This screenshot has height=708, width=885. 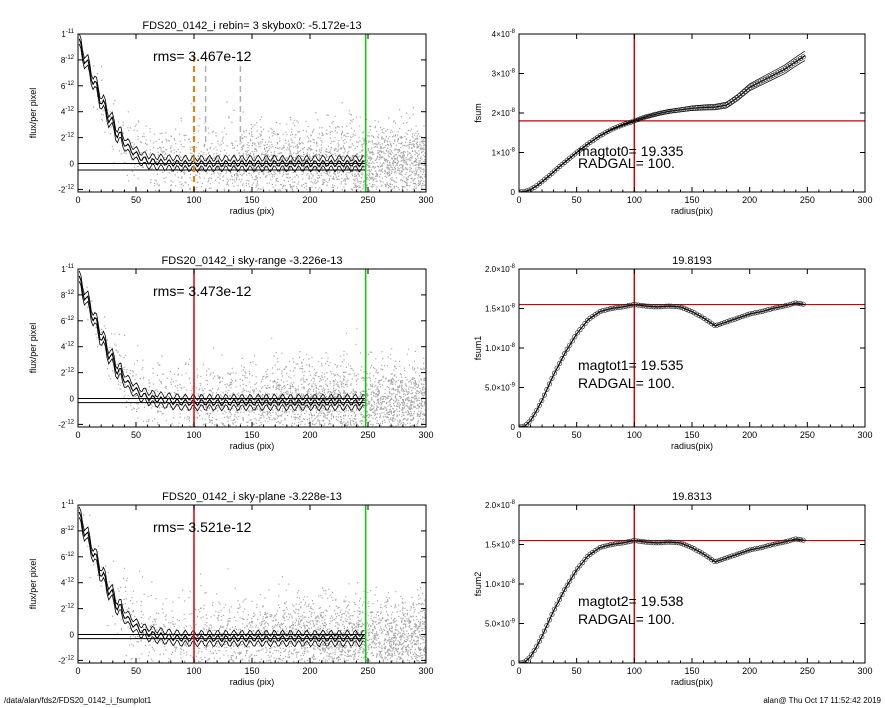 I want to click on plot-title: 19.8193, so click(x=692, y=261).